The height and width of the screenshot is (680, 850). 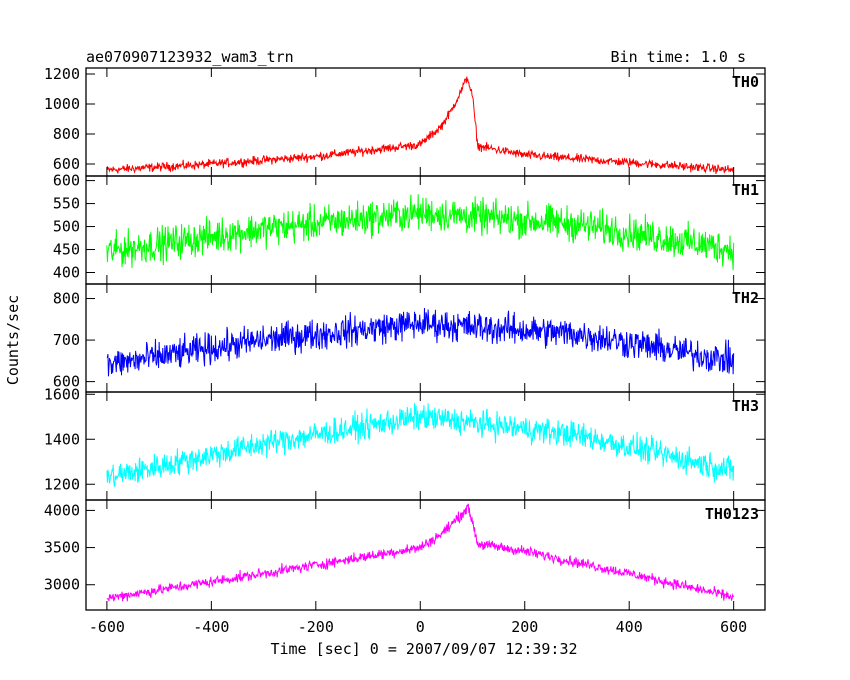 I want to click on panel-th1: 400 450 500 550 600 TH1, so click(x=409, y=228).